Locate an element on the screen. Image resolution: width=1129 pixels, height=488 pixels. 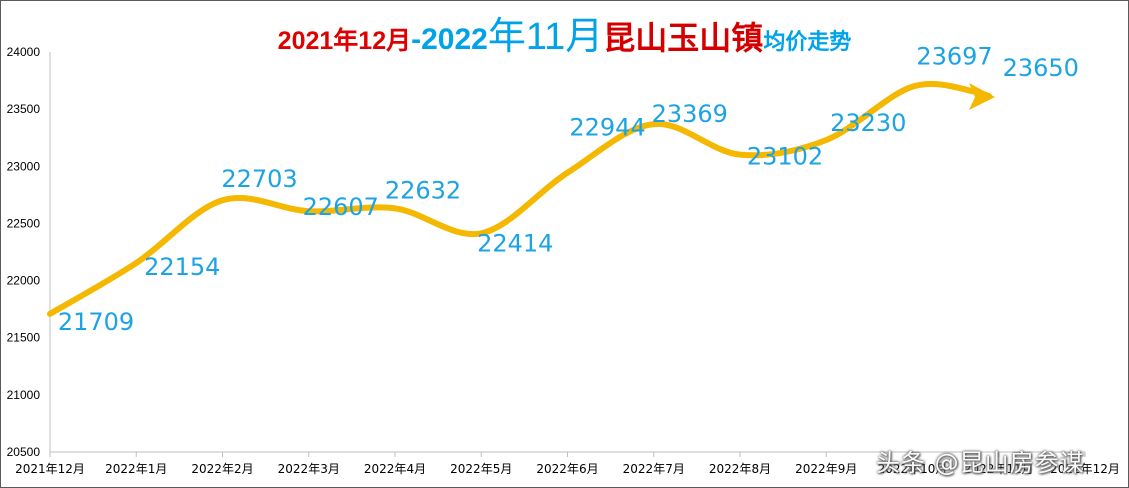
data-label: 23102 is located at coordinates (785, 157).